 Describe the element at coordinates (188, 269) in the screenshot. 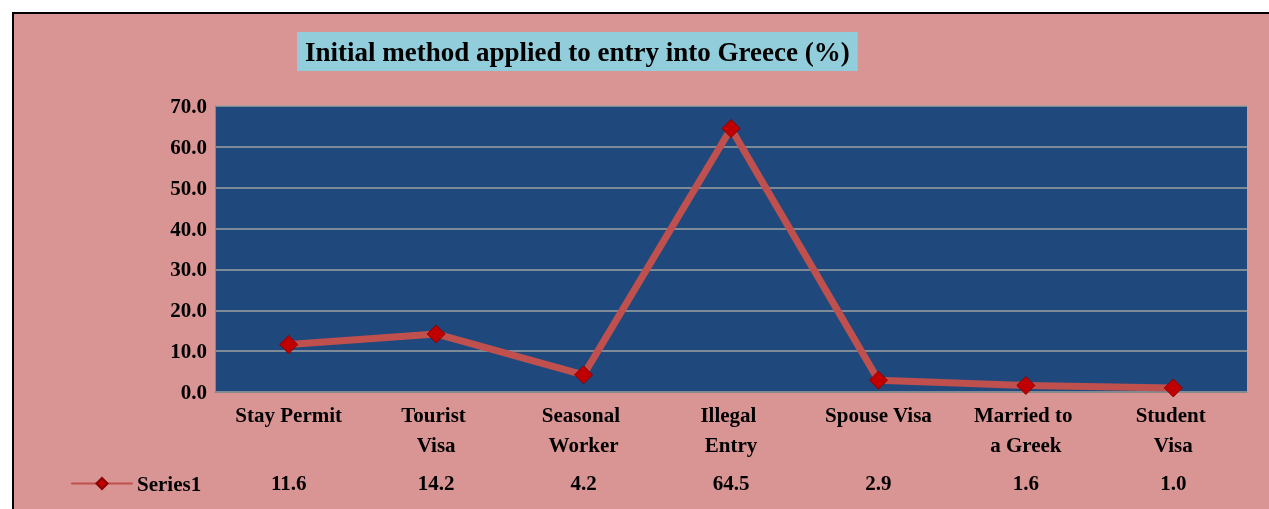

I see `y-tick-label: 30.0` at that location.